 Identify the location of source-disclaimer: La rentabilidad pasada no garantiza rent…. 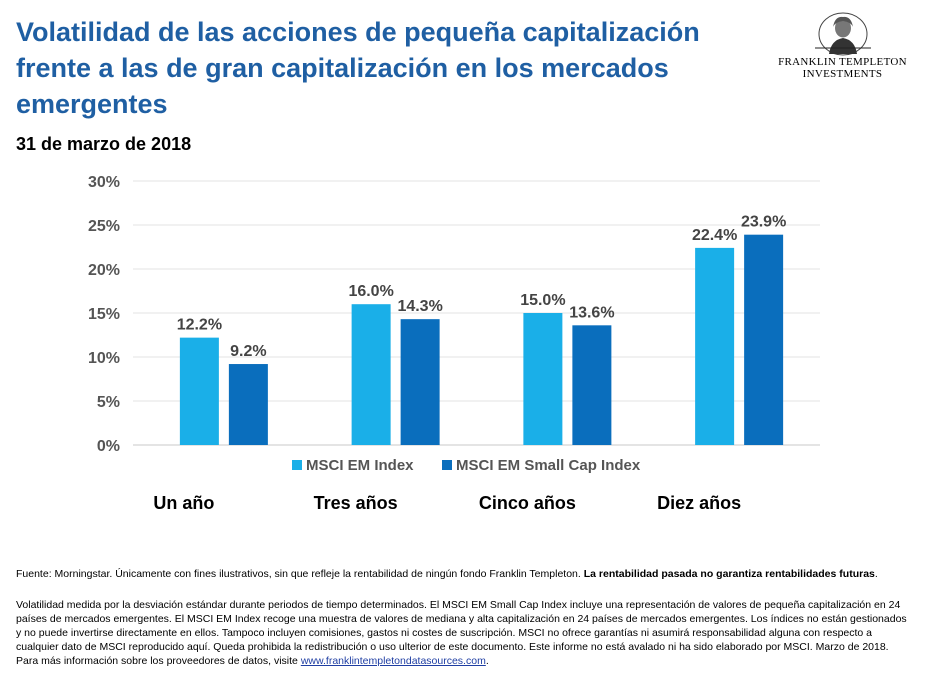
(729, 574).